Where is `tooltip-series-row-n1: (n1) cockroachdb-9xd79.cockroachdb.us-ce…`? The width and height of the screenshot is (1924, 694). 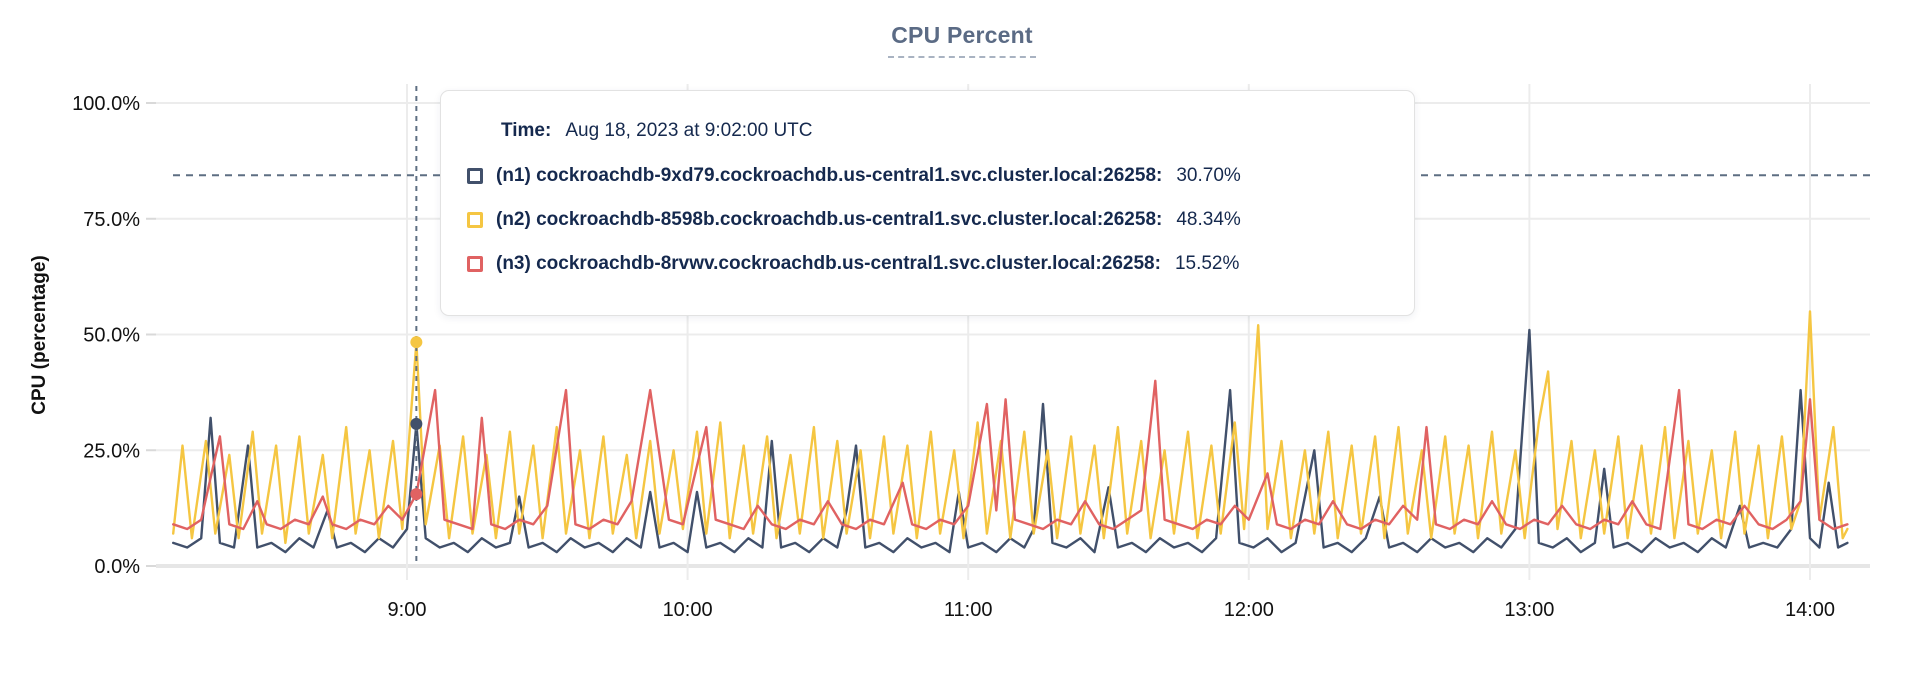
tooltip-series-row-n1: (n1) cockroachdb-9xd79.cockroachdb.us-ce… is located at coordinates (925, 175).